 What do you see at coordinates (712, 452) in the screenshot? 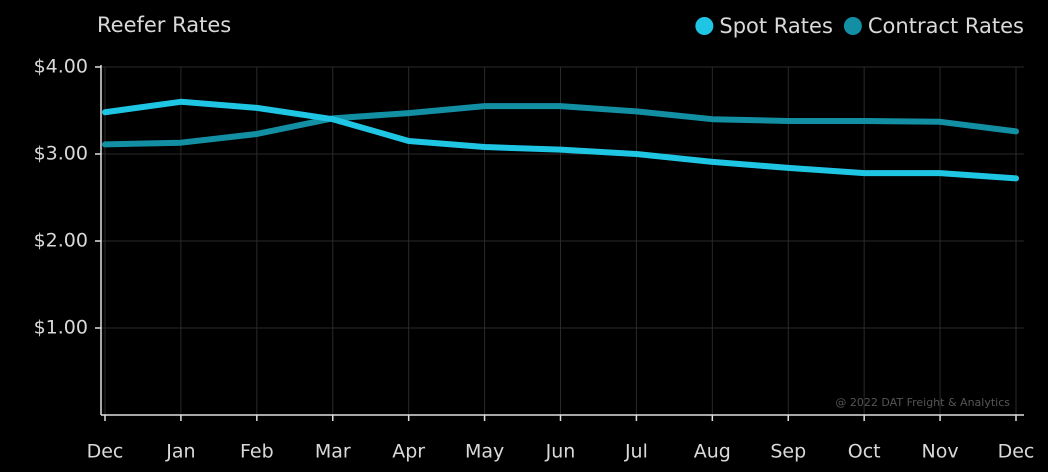
I see `x-tick-label: Aug` at bounding box center [712, 452].